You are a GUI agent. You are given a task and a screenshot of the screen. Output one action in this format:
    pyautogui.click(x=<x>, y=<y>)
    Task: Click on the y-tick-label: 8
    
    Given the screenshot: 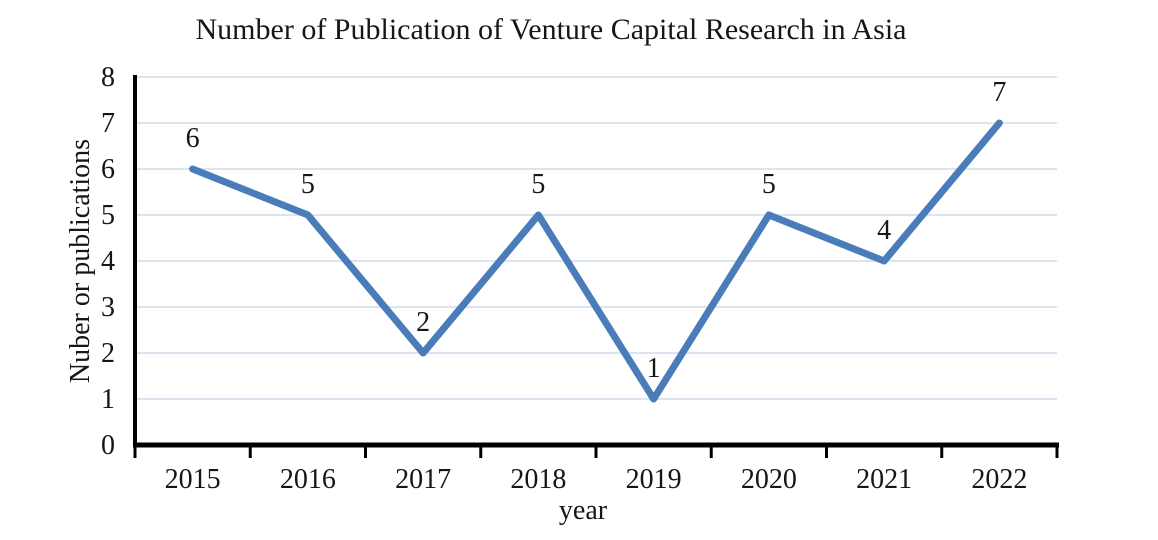 What is the action you would take?
    pyautogui.click(x=108, y=77)
    